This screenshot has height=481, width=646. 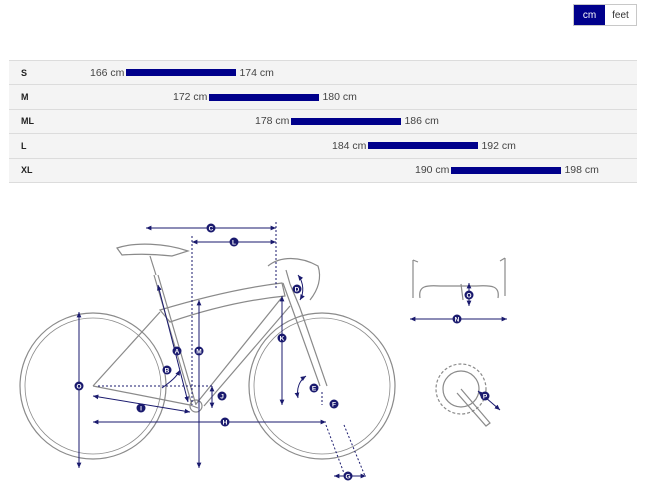 I want to click on unit-feet-button: feet, so click(x=620, y=15).